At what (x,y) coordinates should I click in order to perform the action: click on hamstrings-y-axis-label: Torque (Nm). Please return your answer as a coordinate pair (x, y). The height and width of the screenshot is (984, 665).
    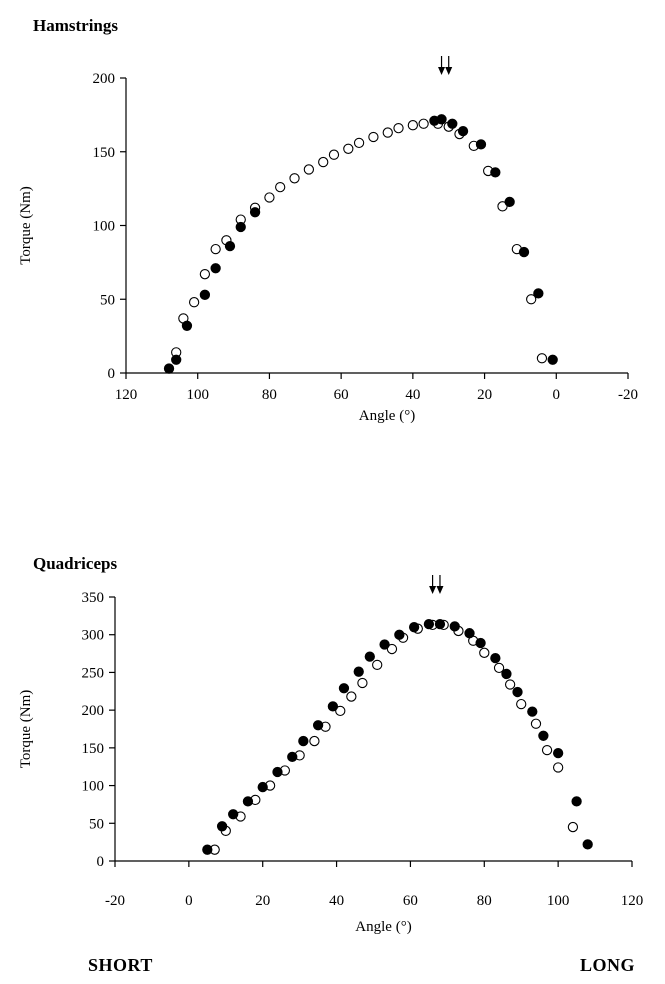
    Looking at the image, I should click on (26, 225).